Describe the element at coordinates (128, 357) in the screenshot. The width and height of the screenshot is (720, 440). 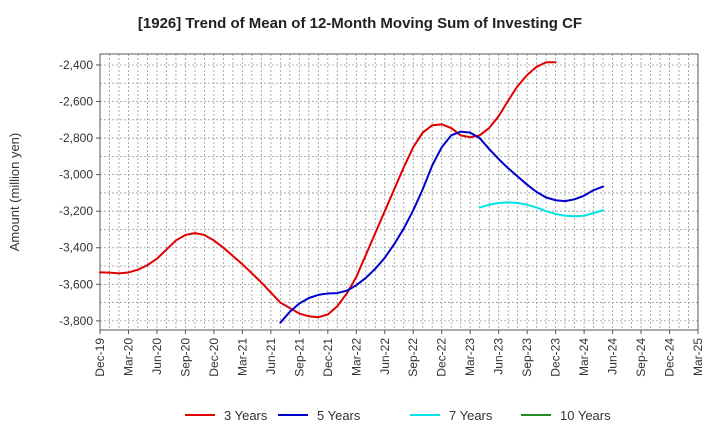
I see `x-tick-label: Mar-20` at that location.